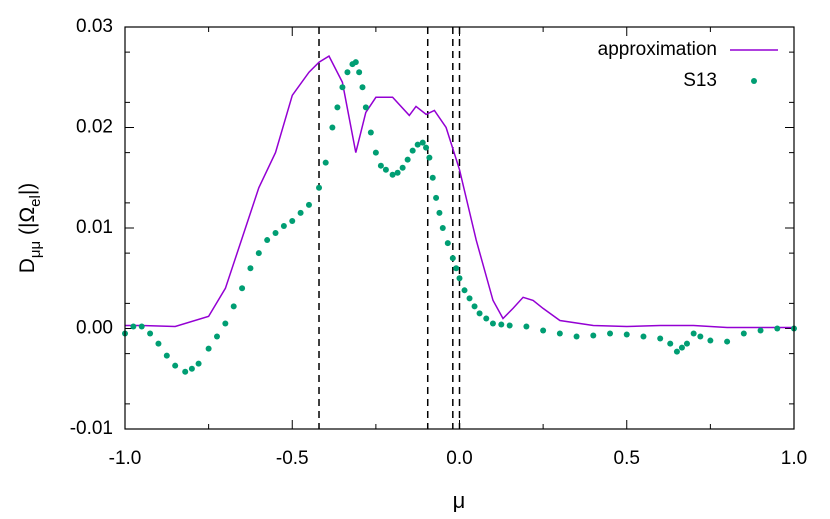 This screenshot has height=519, width=830. Describe the element at coordinates (292, 458) in the screenshot. I see `x-tick-label: -0.5` at that location.